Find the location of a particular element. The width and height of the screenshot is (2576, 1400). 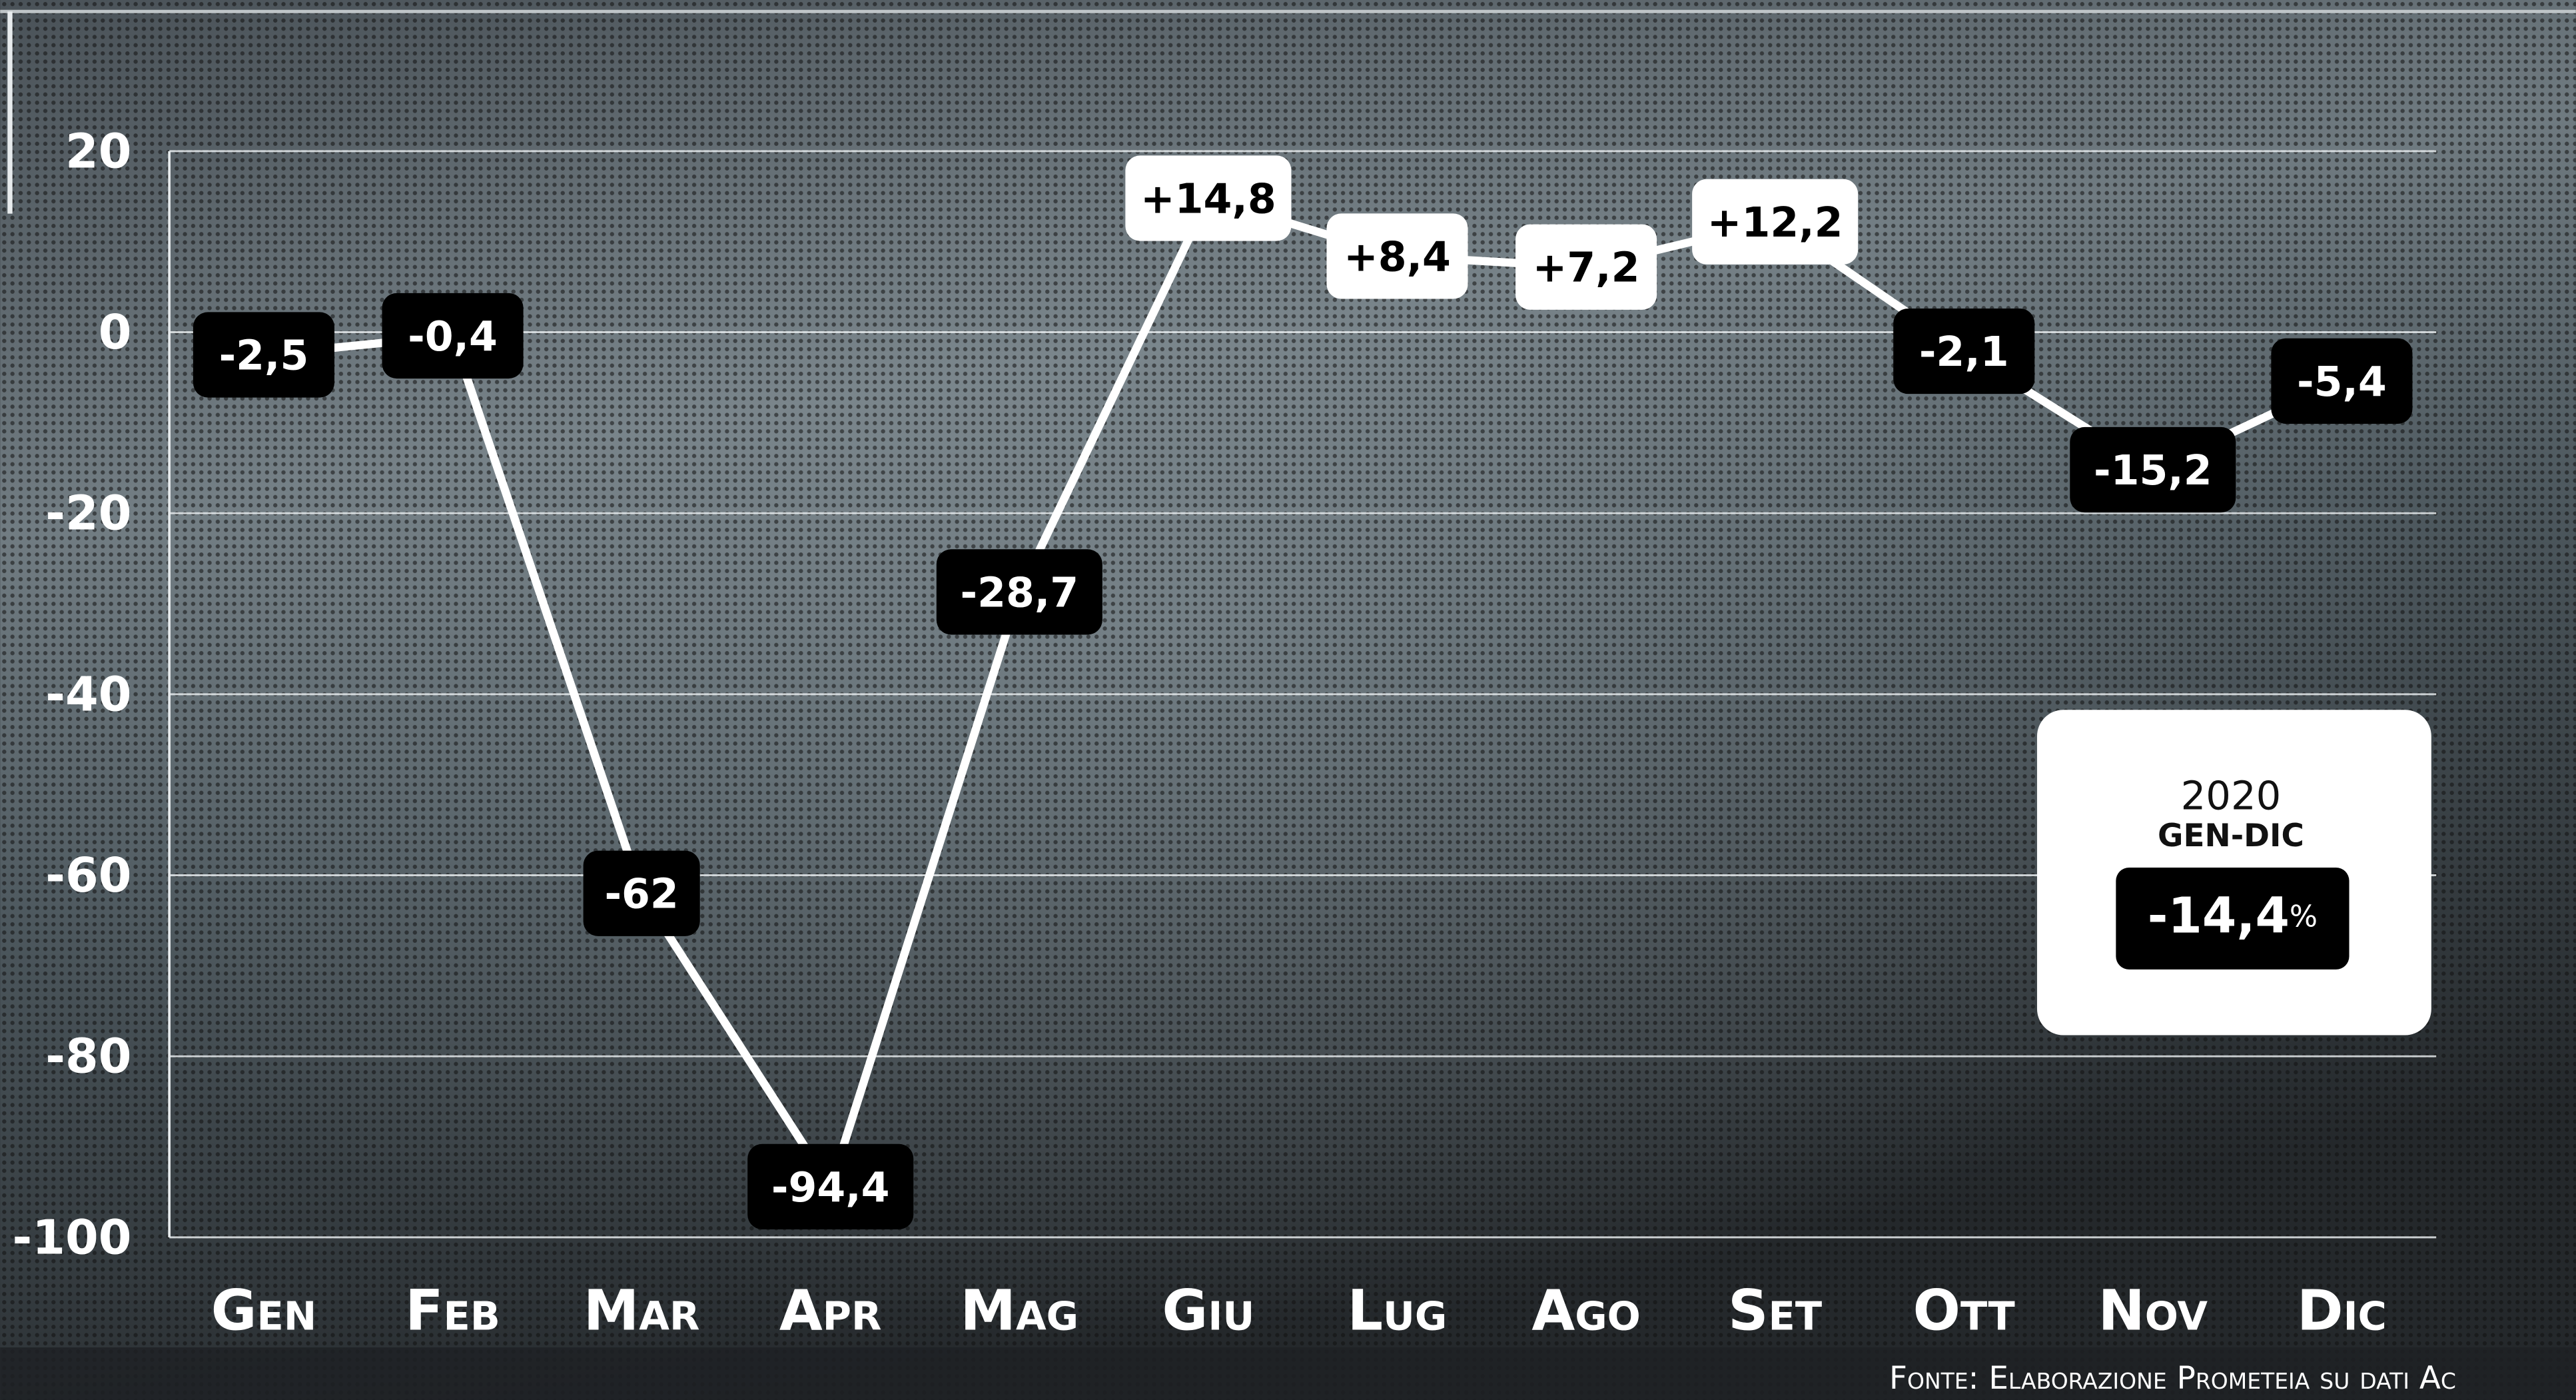

x-tick-label: Ago is located at coordinates (1586, 1310).